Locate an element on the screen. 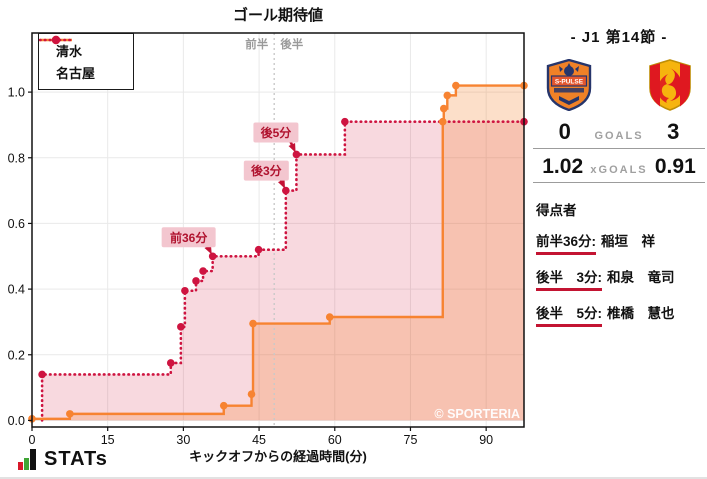  scorer-time: 後半 3分: is located at coordinates (569, 278).